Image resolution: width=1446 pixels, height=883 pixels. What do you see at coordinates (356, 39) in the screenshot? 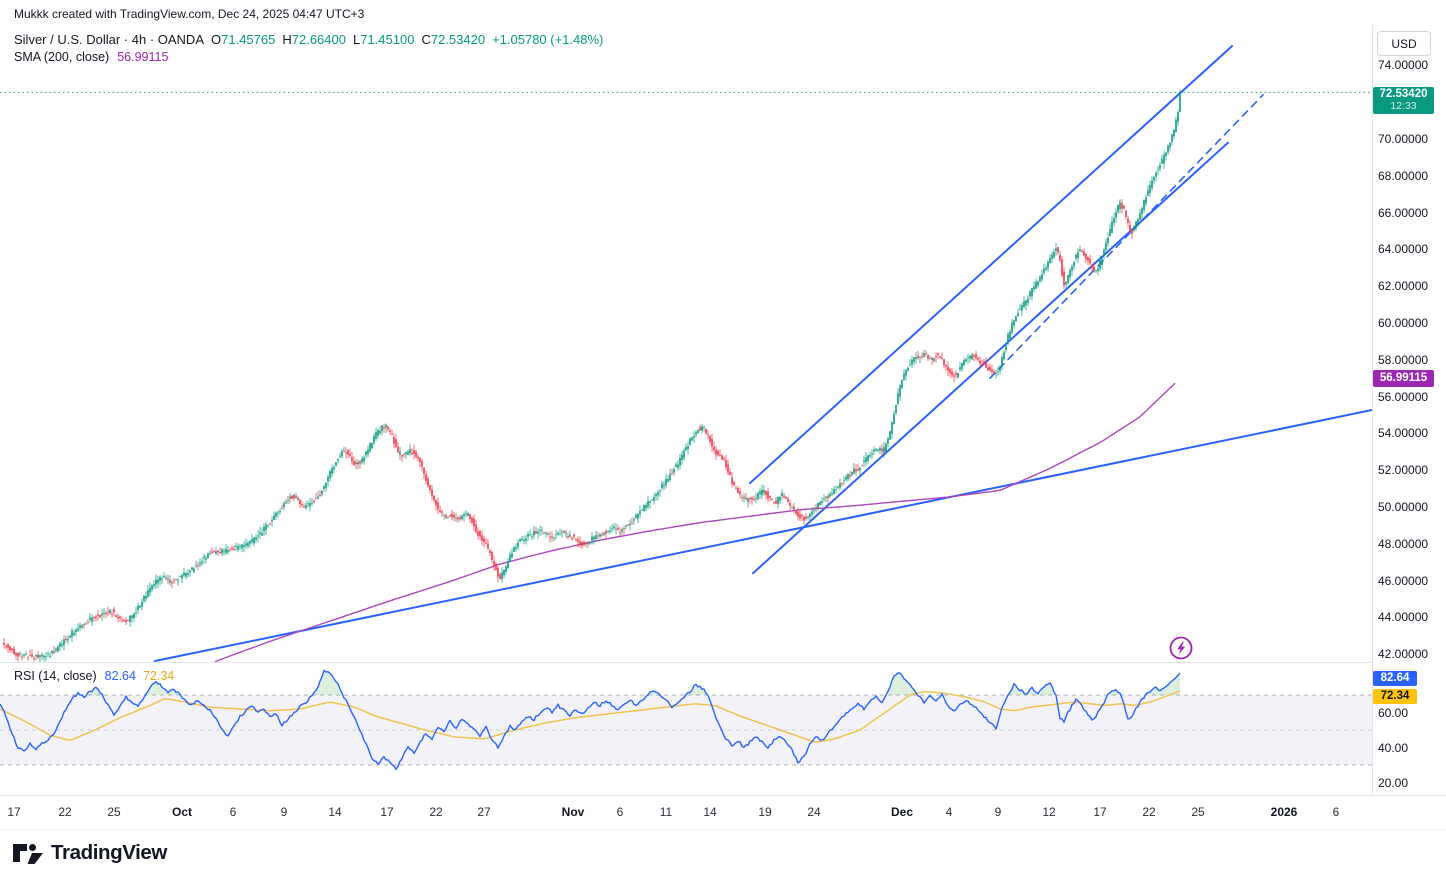
I see `ohlc-key: L` at bounding box center [356, 39].